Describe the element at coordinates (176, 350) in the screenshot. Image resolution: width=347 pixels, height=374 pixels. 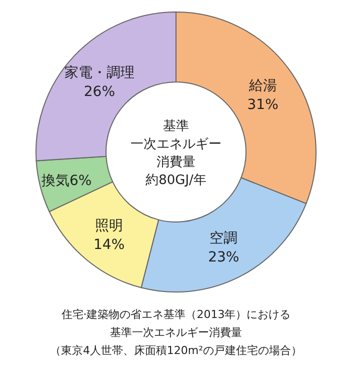
I see `text: （東京4人世帯、床面積120m²の戸建住宅の場合）` at that location.